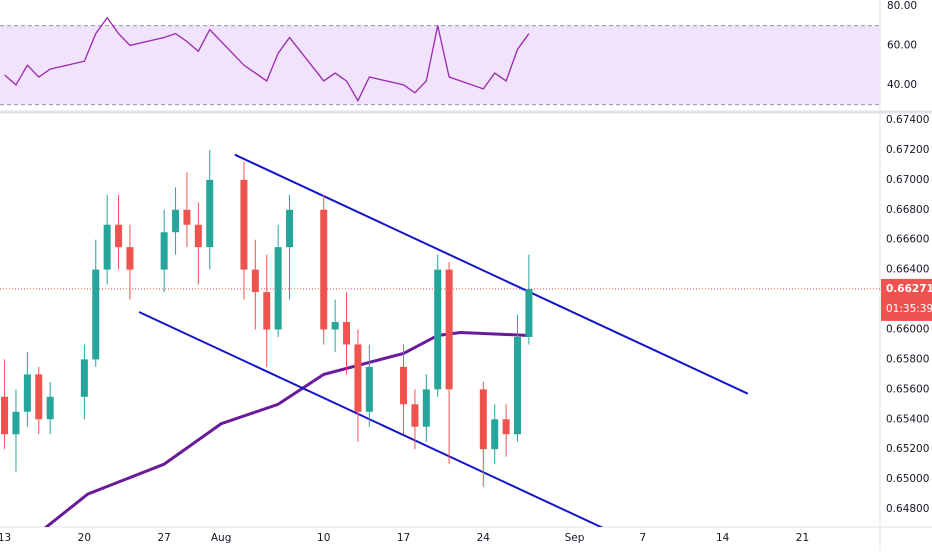  What do you see at coordinates (907, 449) in the screenshot?
I see `price-tick-label: 0.65200` at bounding box center [907, 449].